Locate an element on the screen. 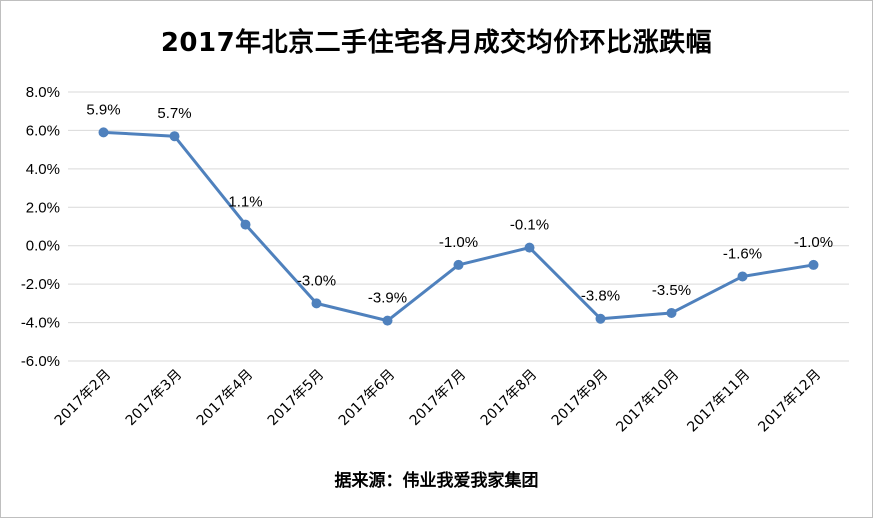 The height and width of the screenshot is (518, 873). x-tick-label: 2017年9月 is located at coordinates (580, 398).